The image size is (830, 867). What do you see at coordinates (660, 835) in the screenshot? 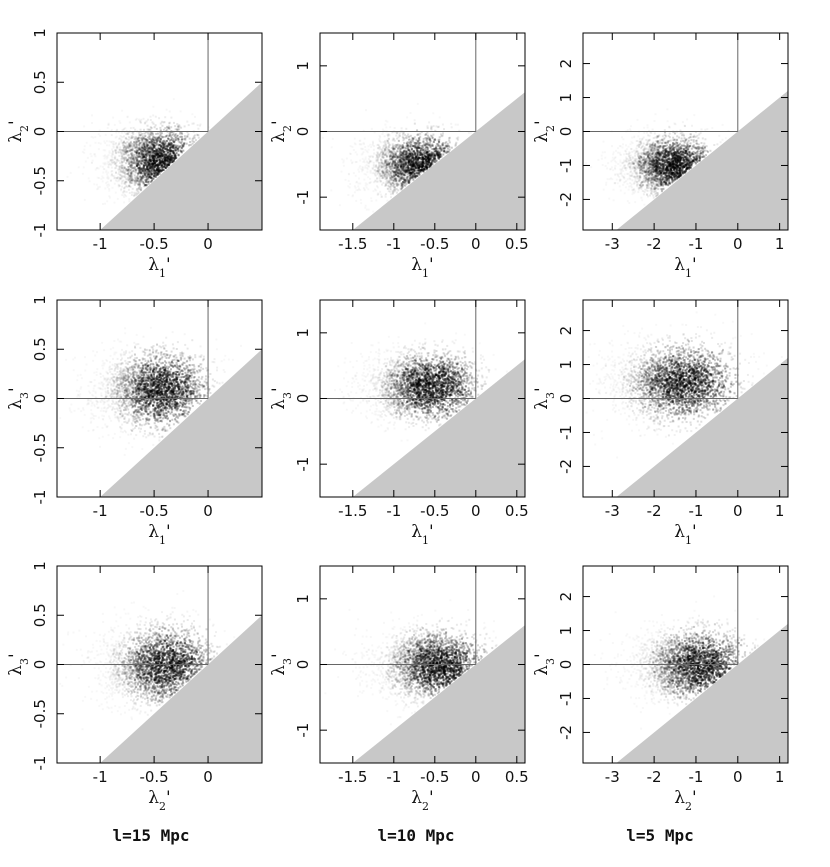
I see `caption-l5: l=5 Mpc` at bounding box center [660, 835].